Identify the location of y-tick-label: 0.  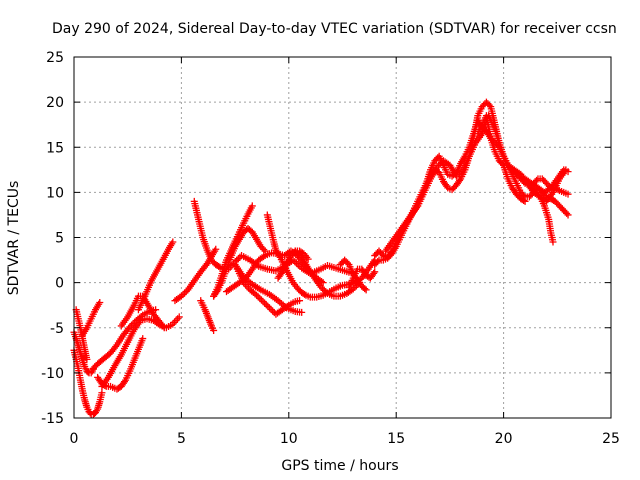
(59, 284).